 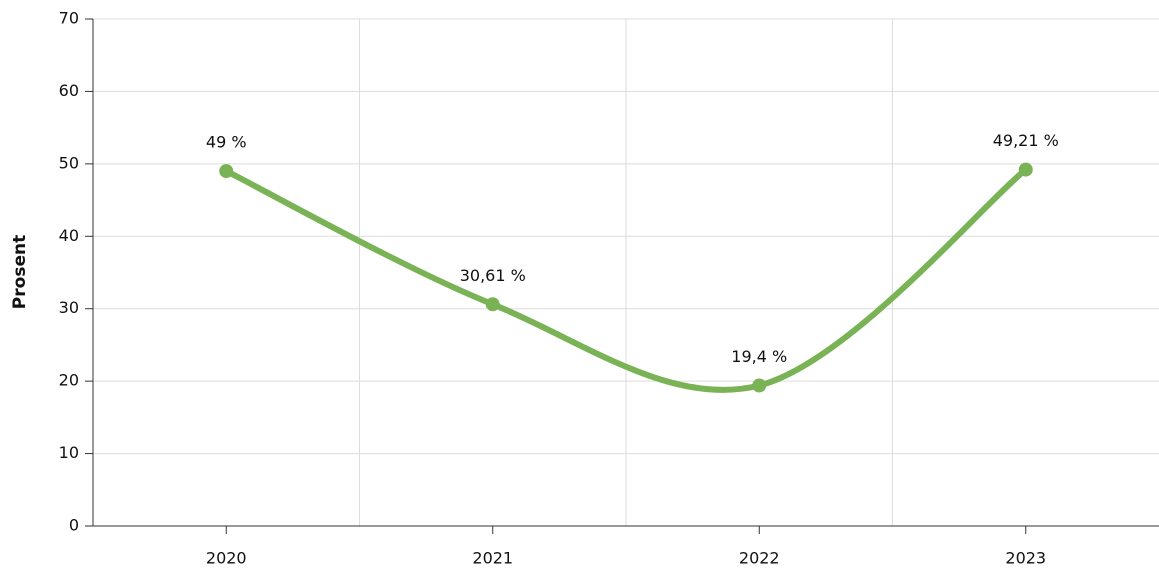 I want to click on y-tick-label: 0, so click(x=74, y=525).